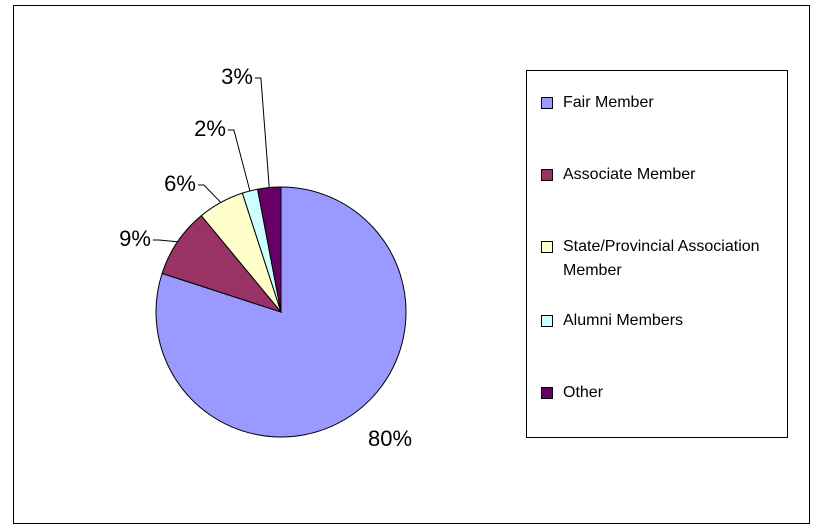 This screenshot has width=823, height=531. Describe the element at coordinates (623, 320) in the screenshot. I see `legend-label: Alumni Members` at that location.